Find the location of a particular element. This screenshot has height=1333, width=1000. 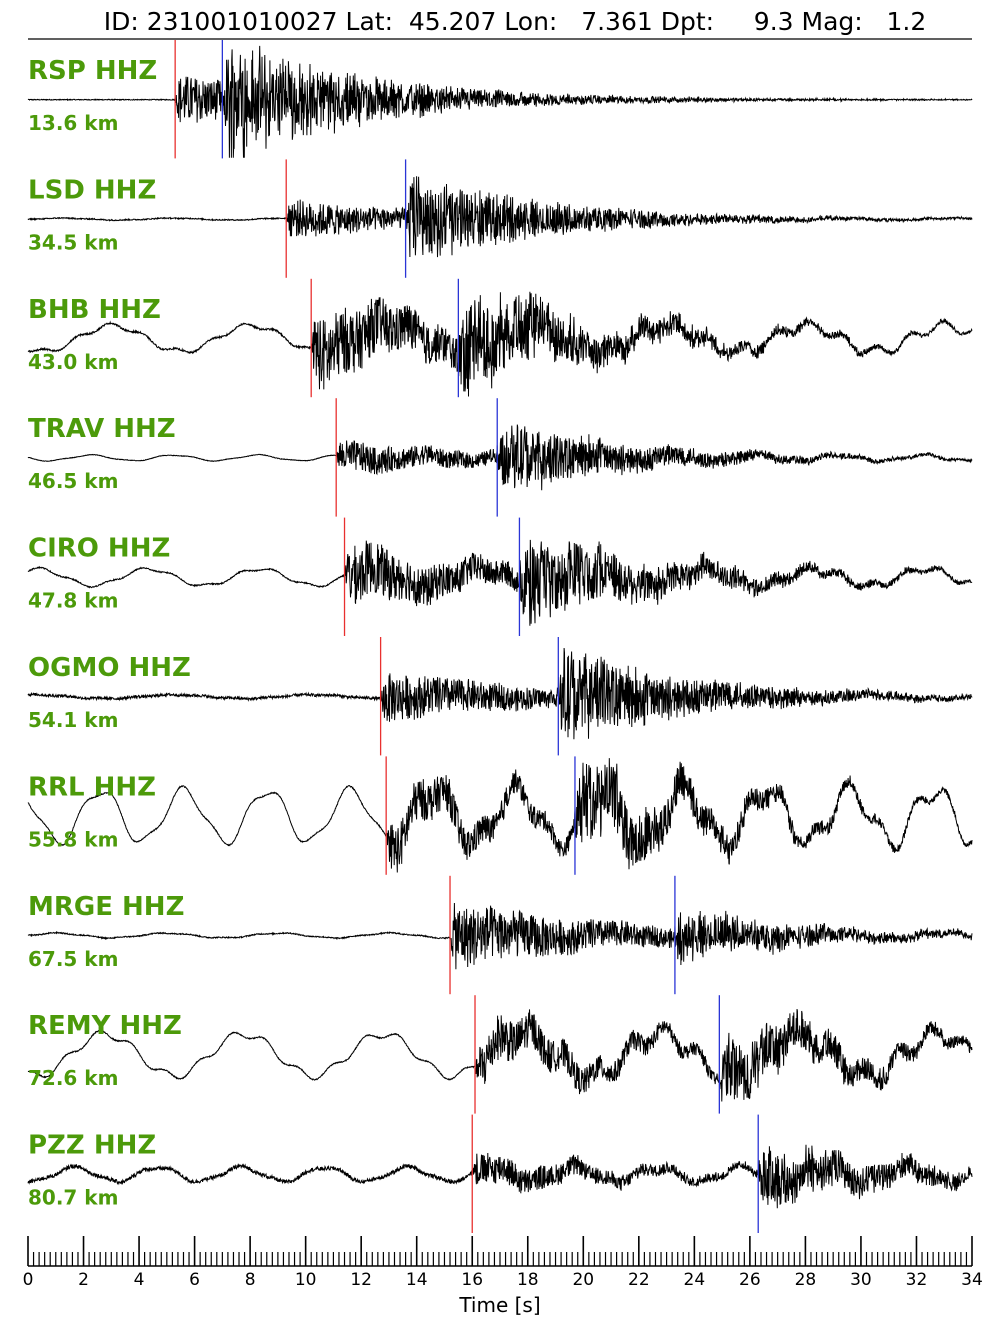

x-tick-label: 34 is located at coordinates (972, 1280).